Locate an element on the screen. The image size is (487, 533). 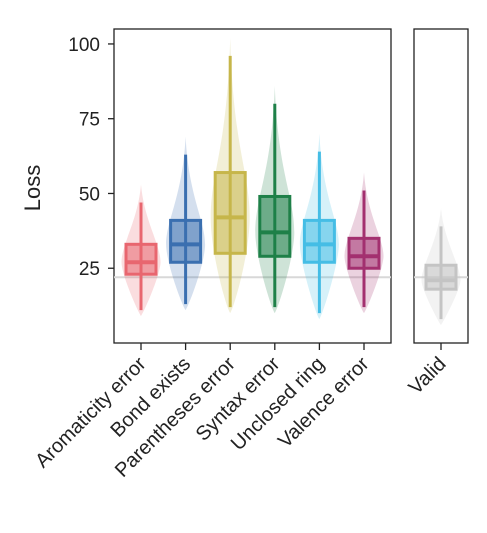
y-axis-title: Loss is located at coordinates (32, 188).